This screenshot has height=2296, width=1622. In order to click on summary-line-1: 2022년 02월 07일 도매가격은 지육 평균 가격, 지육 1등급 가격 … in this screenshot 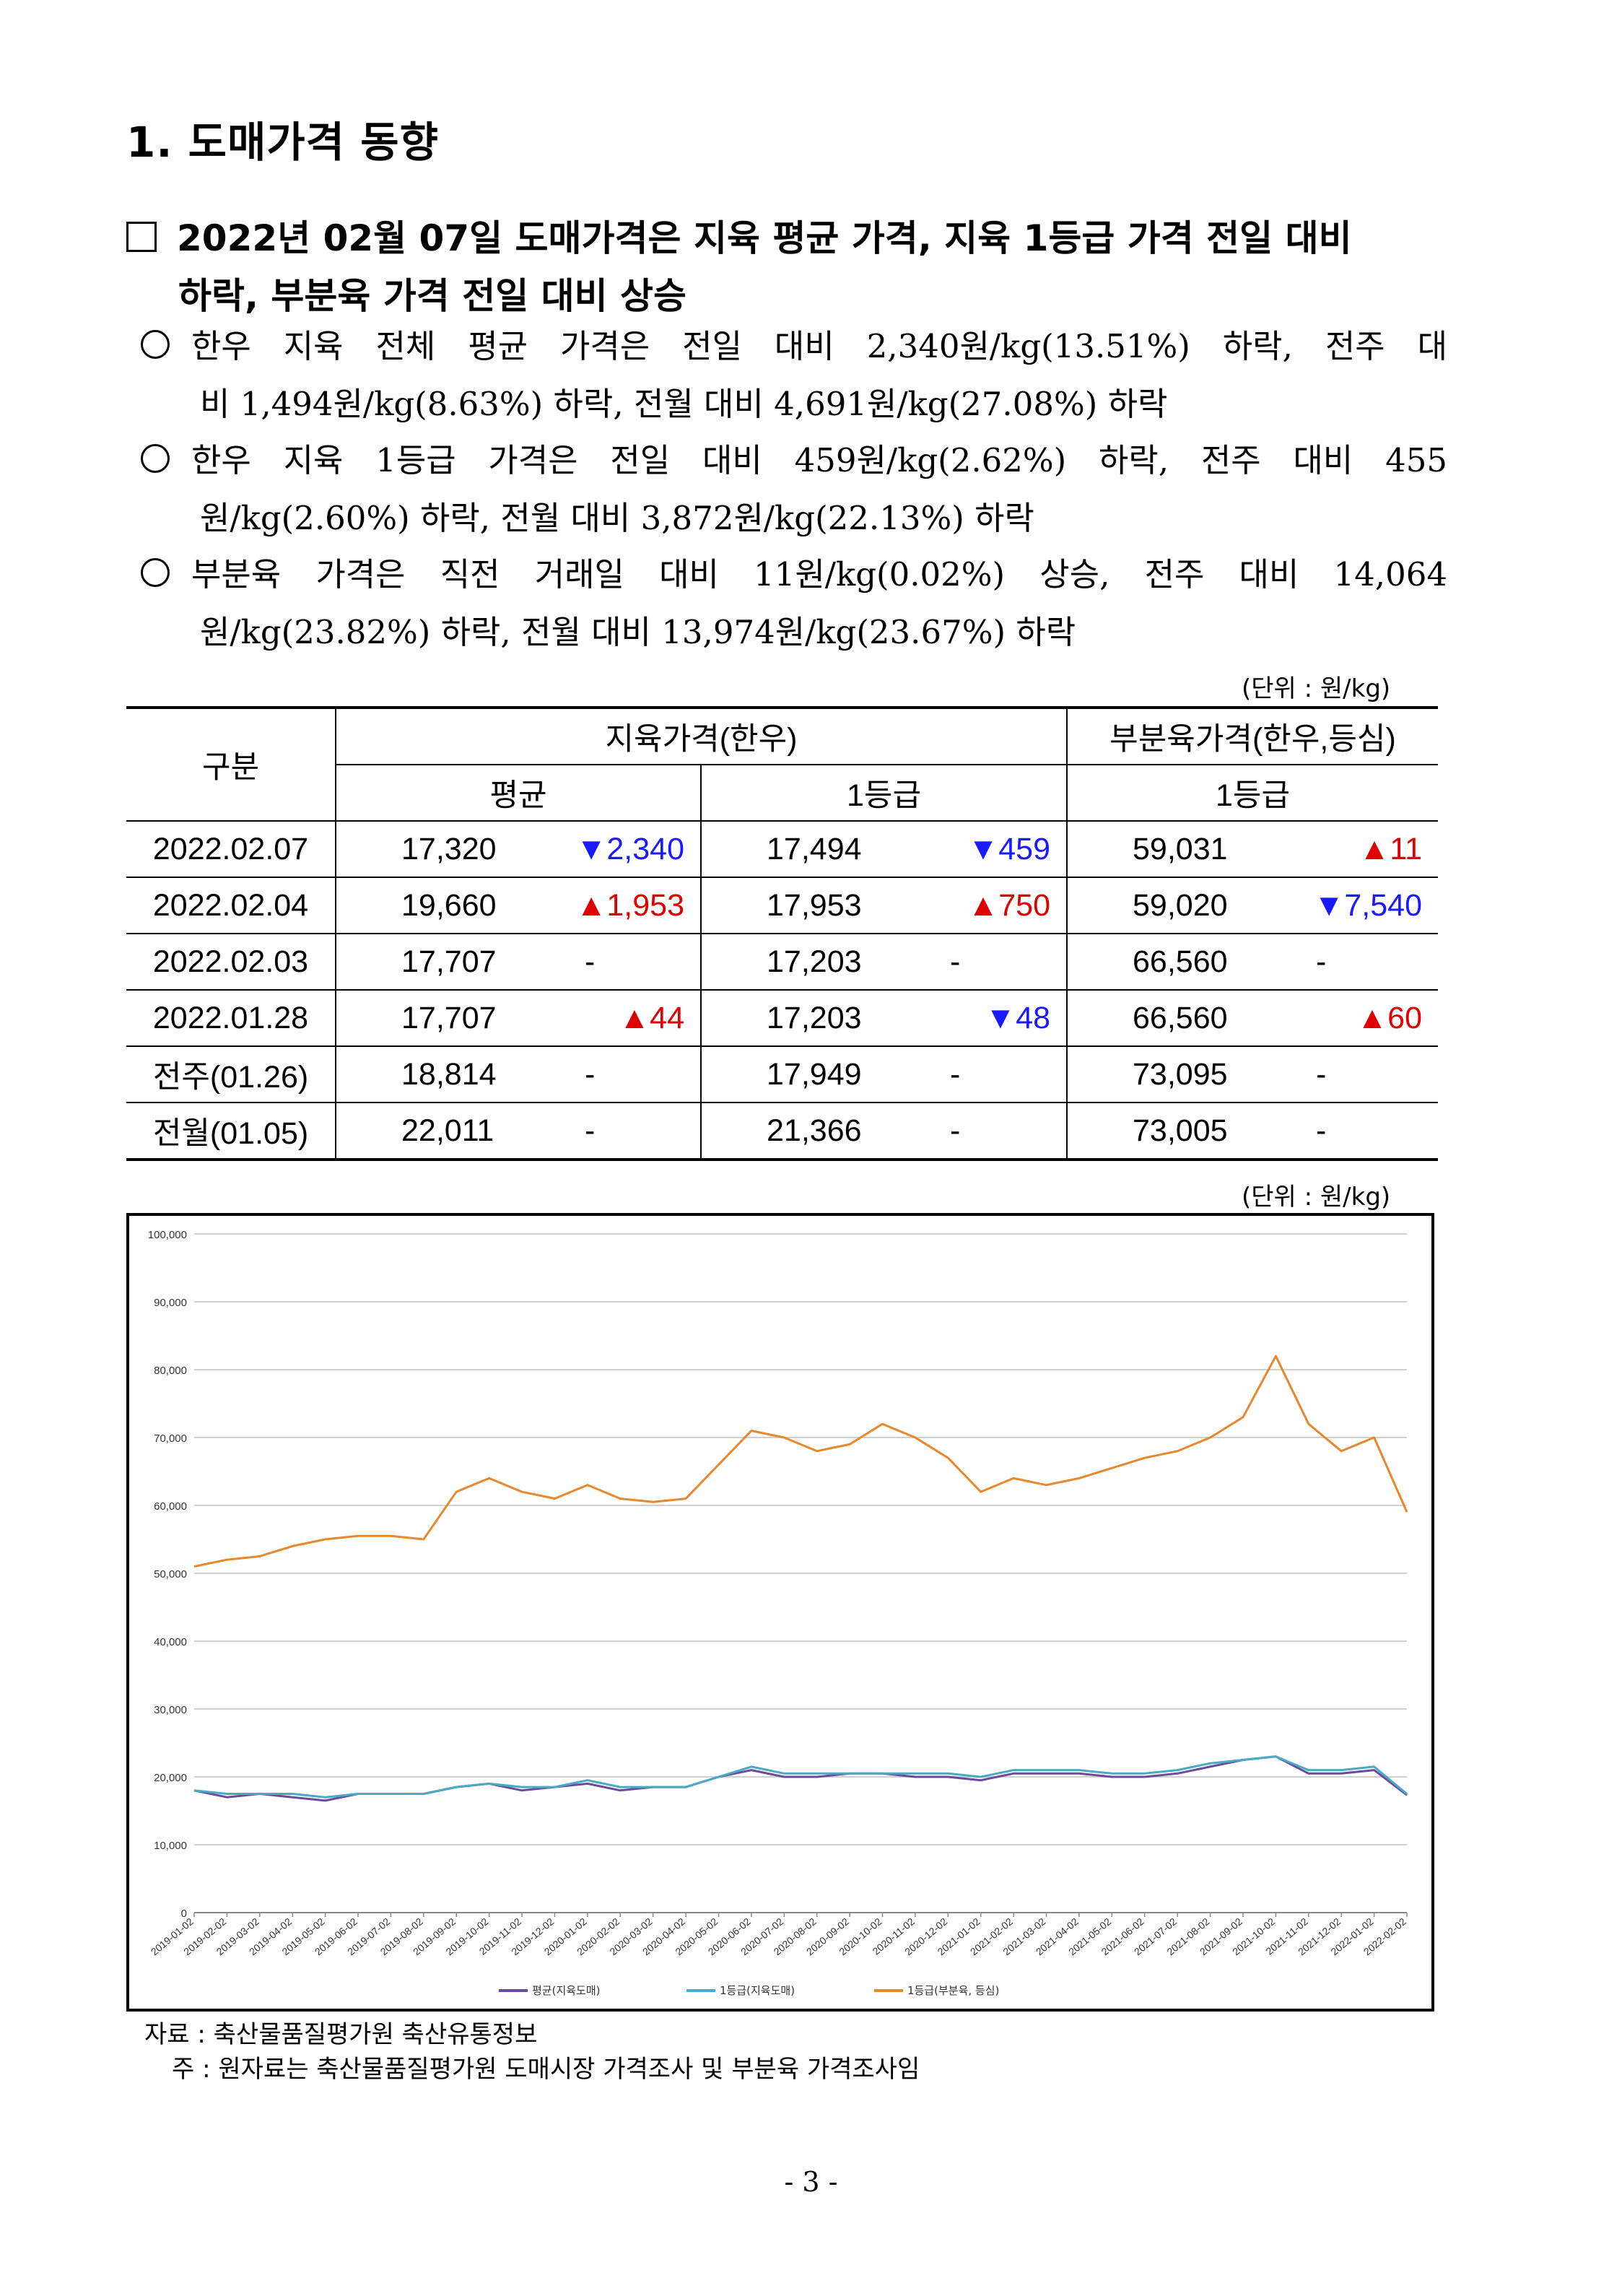, I will do `click(764, 238)`.